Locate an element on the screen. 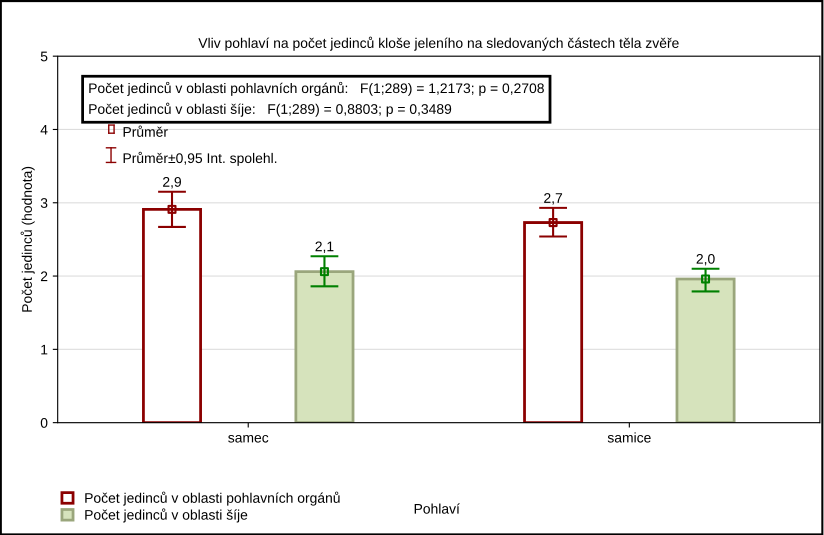  x-tick-label: samice is located at coordinates (629, 437).